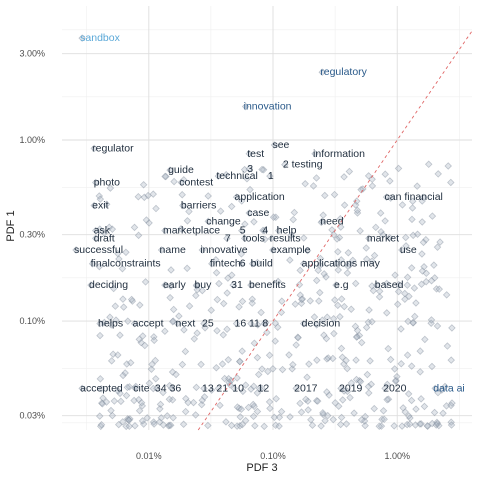  Describe the element at coordinates (449, 388) in the screenshot. I see `word-label: data ai` at that location.